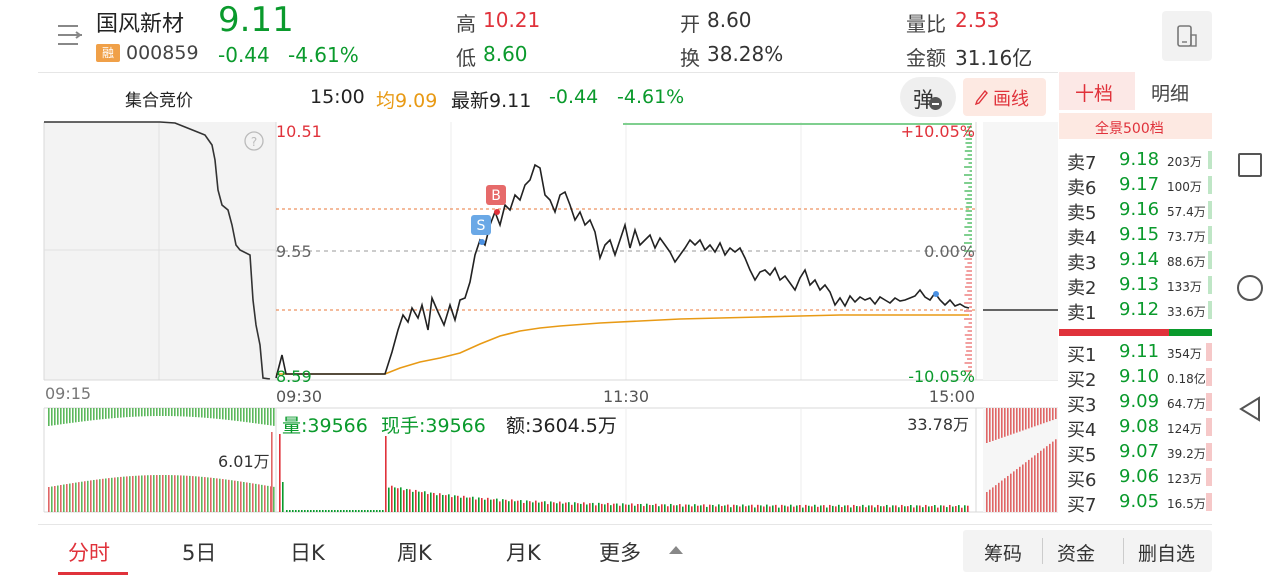  I want to click on nav-back-button, so click(1250, 411).